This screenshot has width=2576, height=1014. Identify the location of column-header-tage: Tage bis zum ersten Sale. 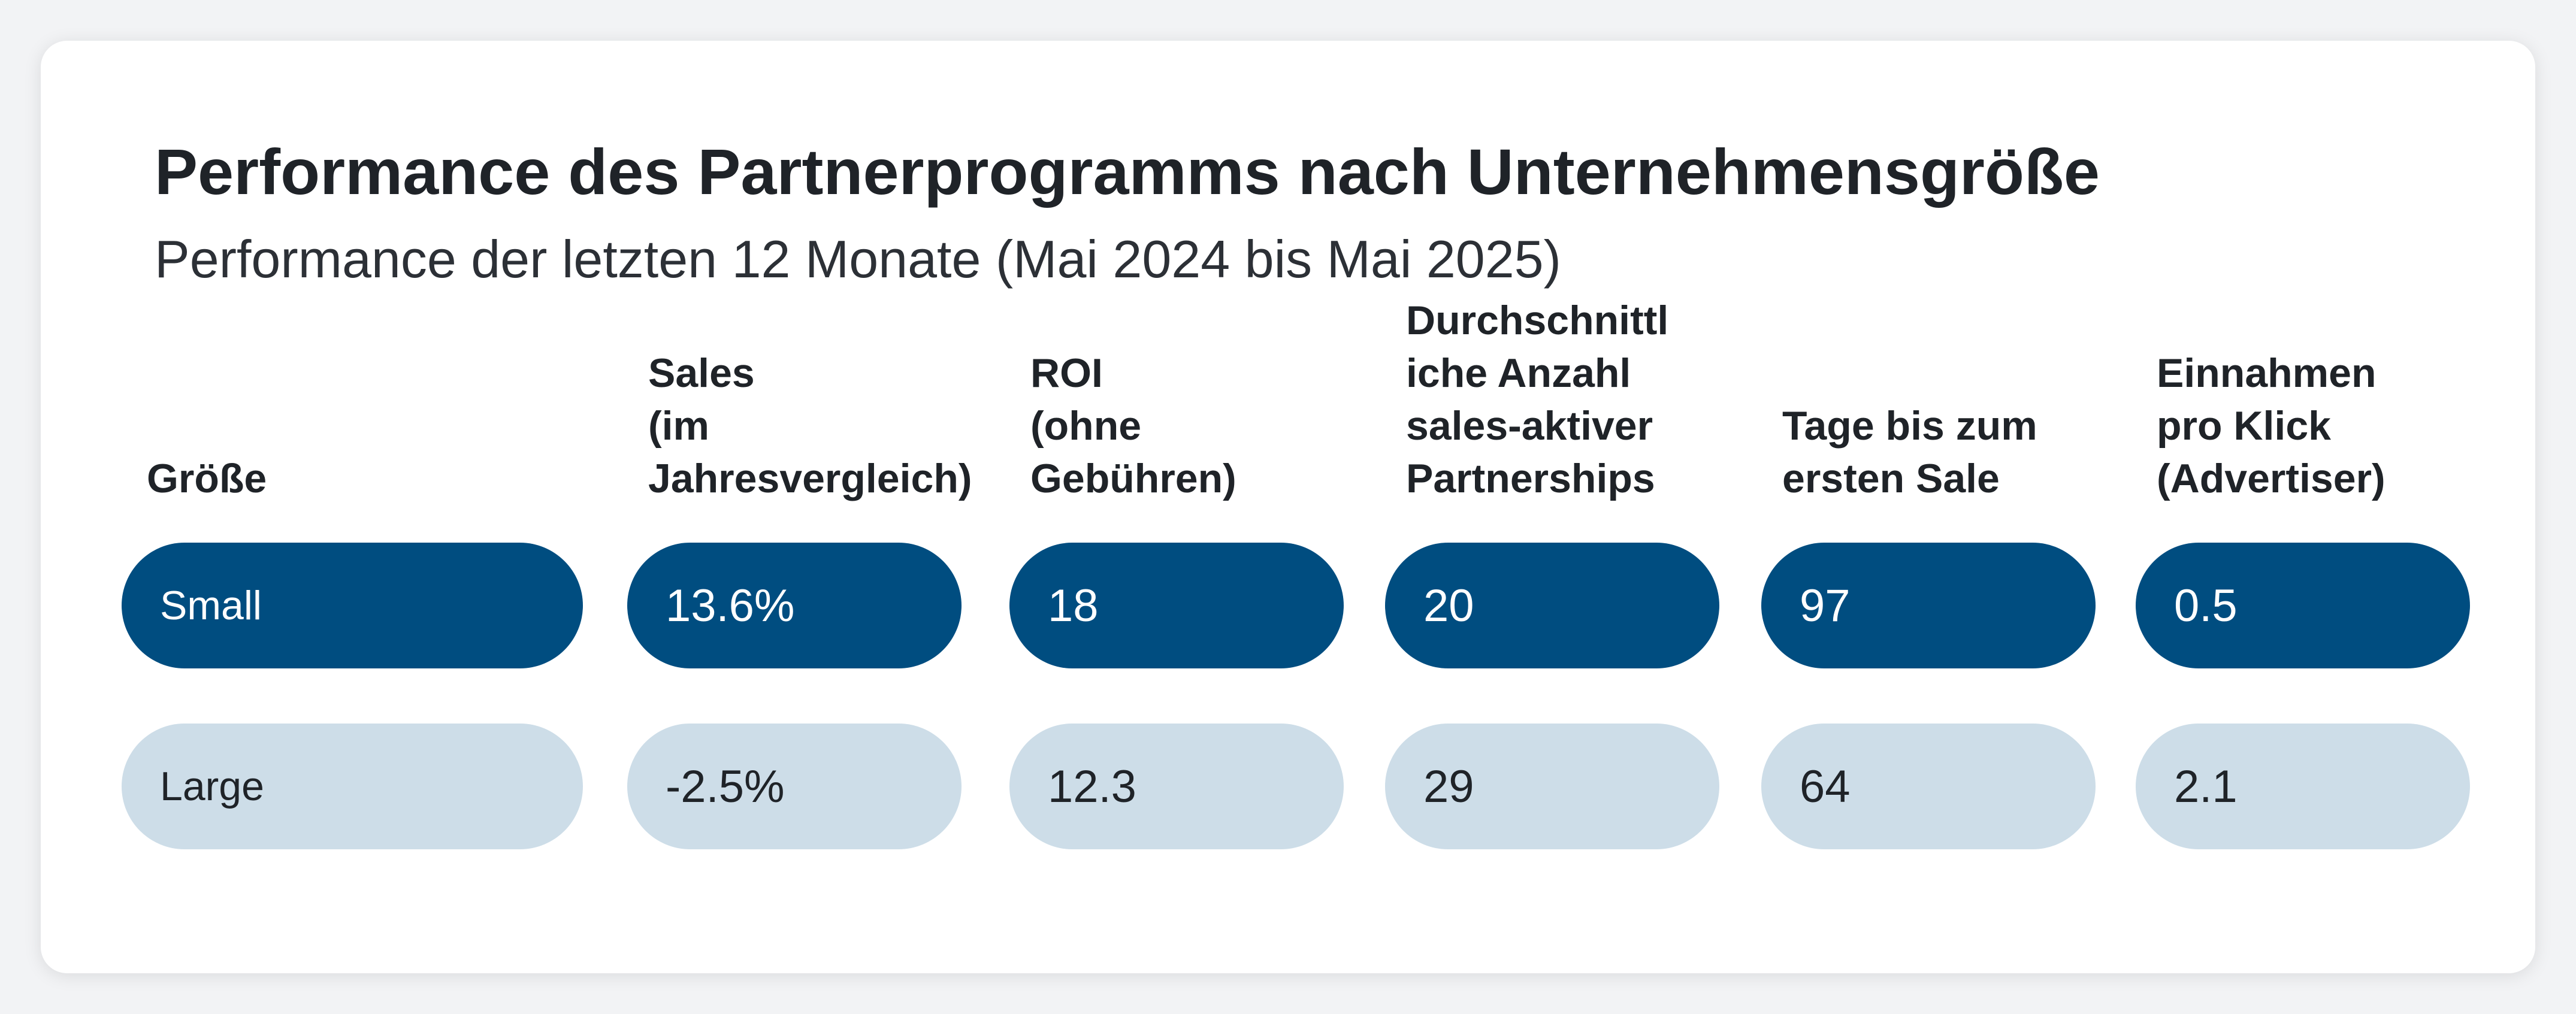
(1909, 452).